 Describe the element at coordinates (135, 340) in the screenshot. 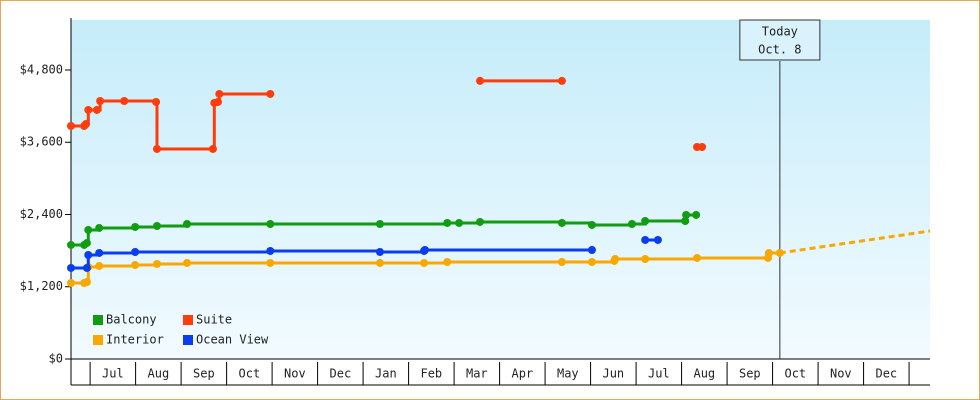

I see `legend-label: Interior` at that location.